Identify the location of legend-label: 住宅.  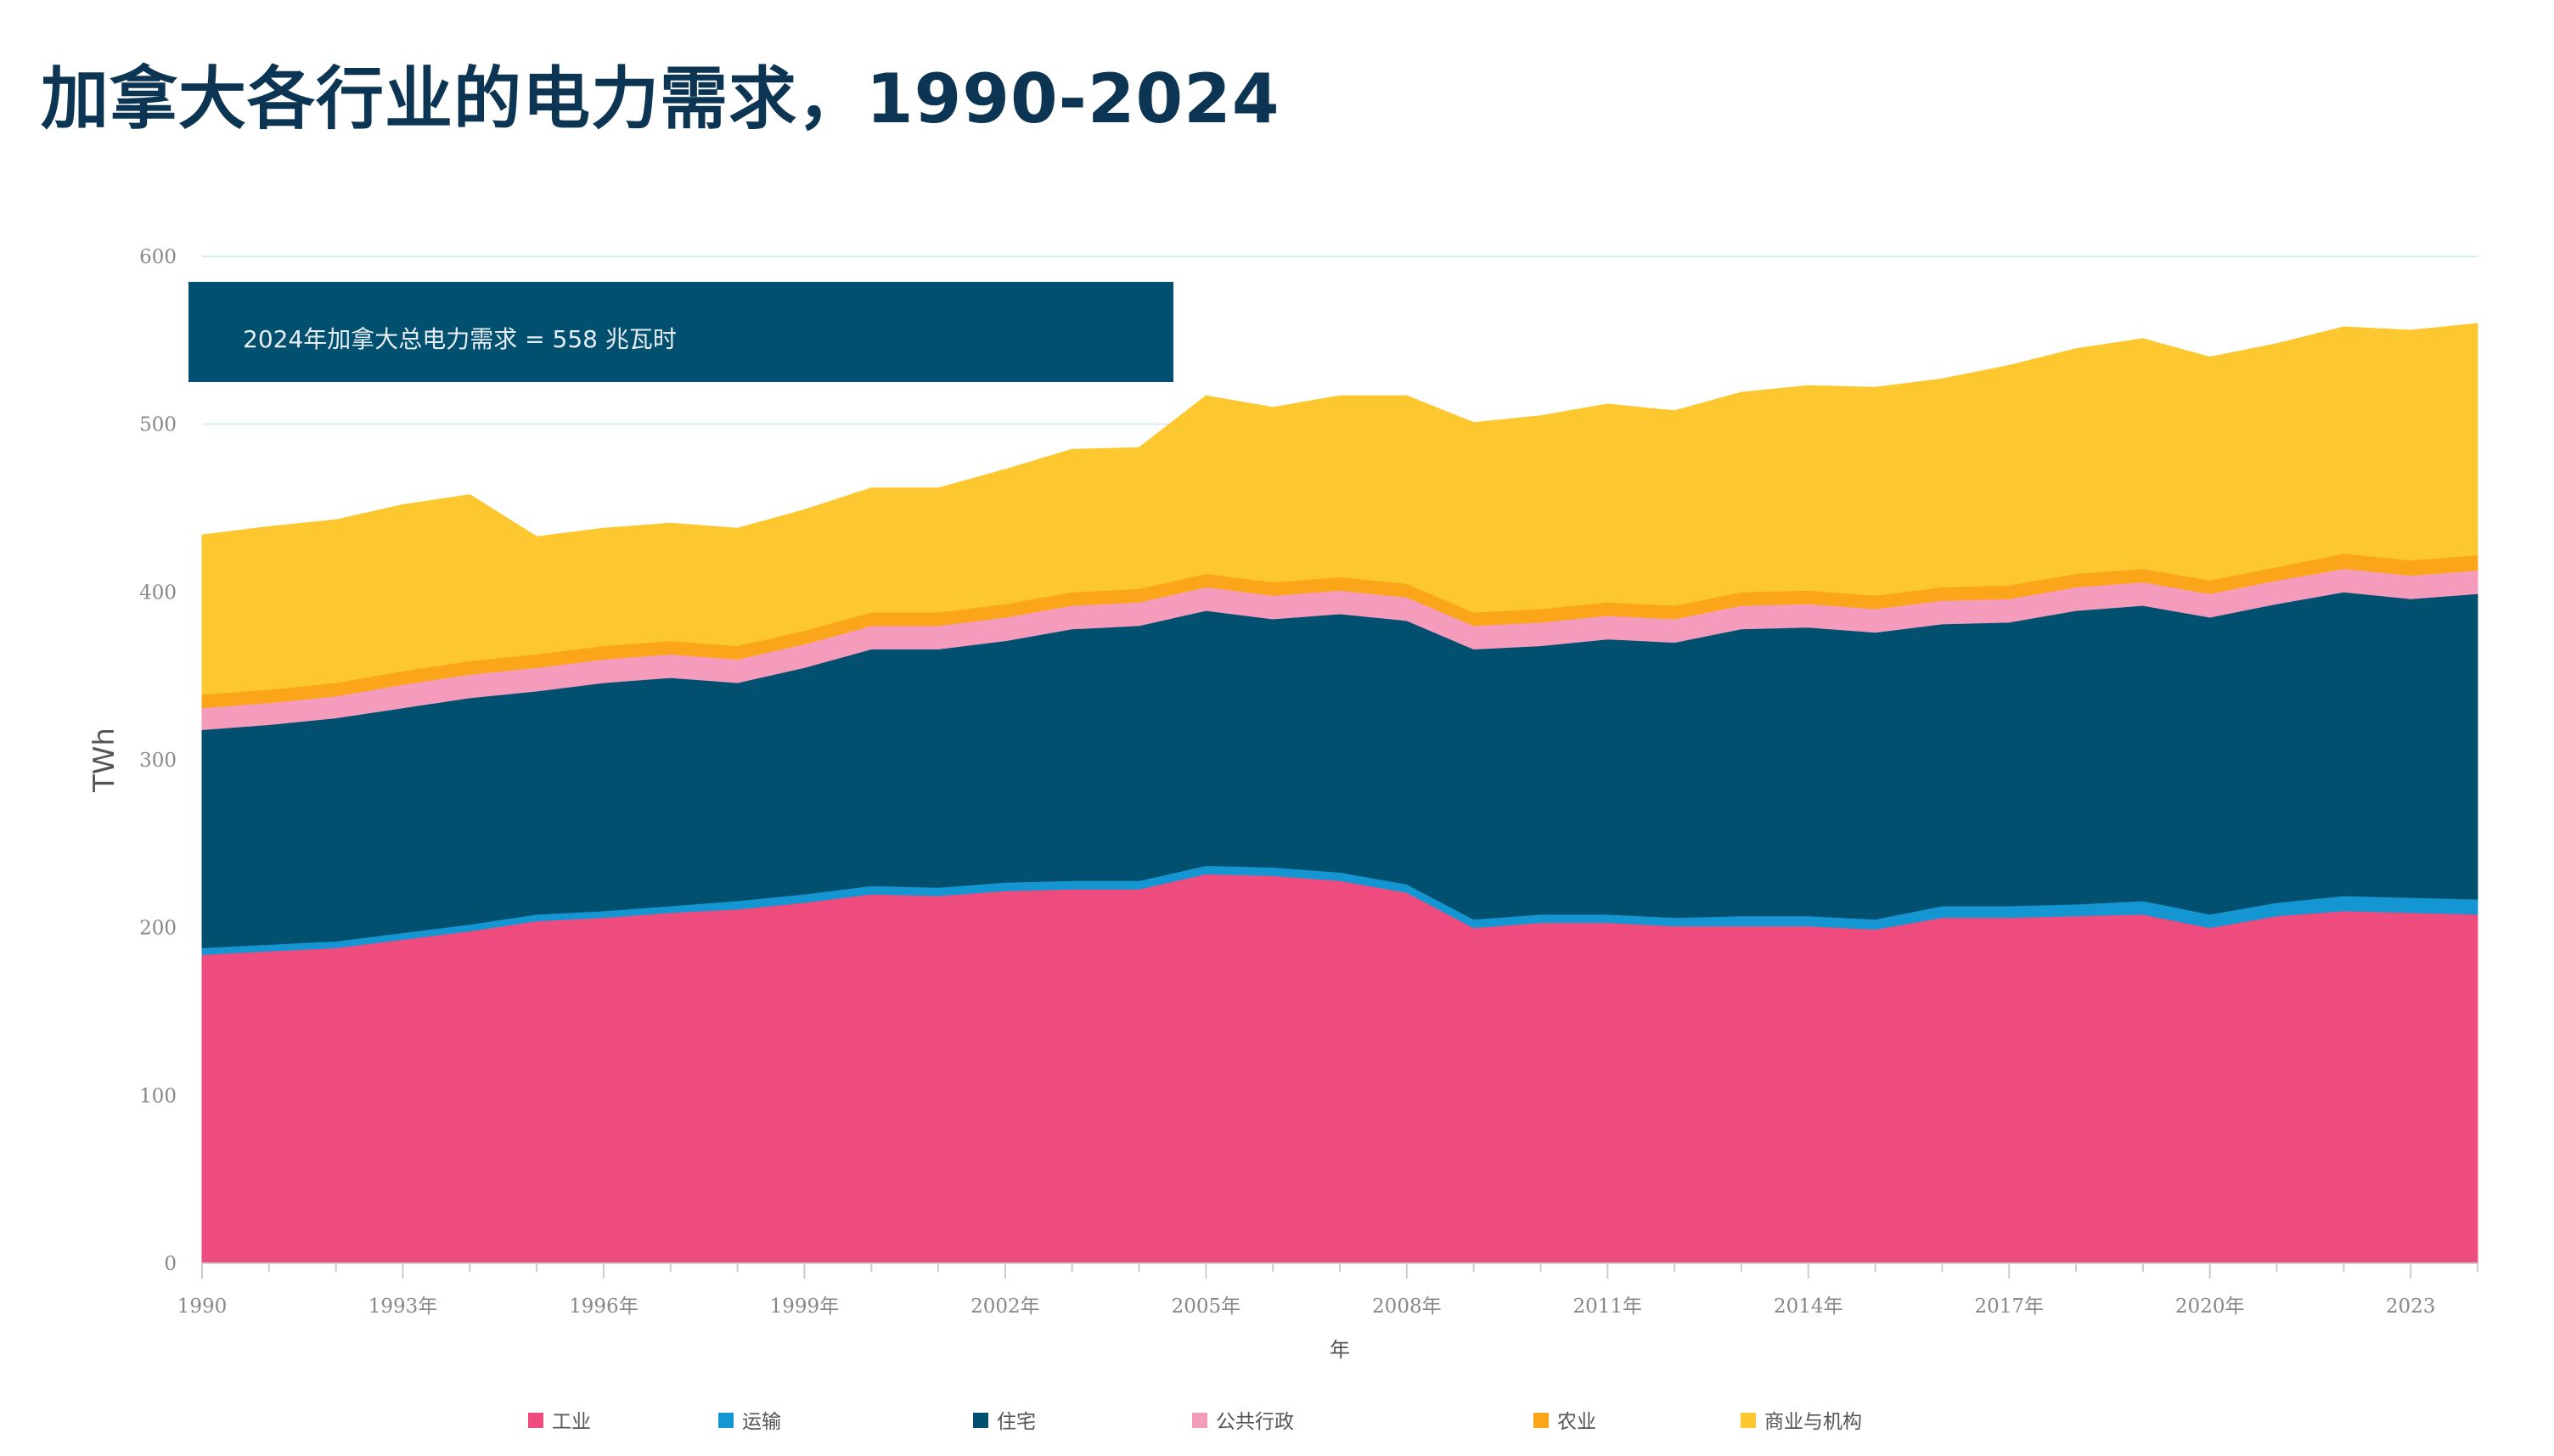
(1016, 1422).